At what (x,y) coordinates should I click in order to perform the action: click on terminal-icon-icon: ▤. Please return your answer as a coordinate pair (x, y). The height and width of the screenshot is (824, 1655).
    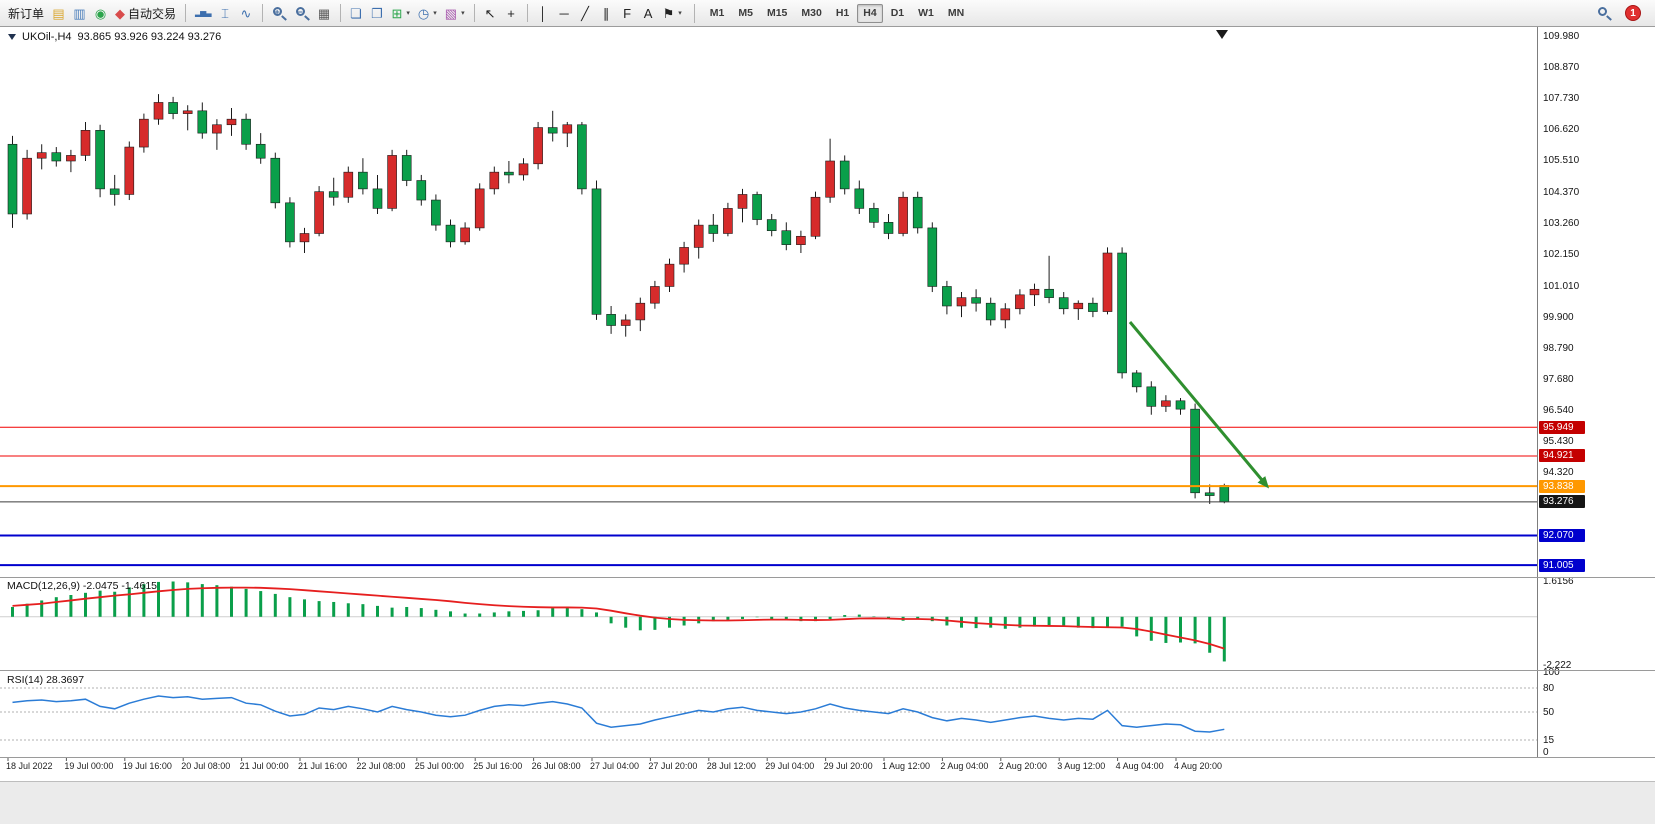
    Looking at the image, I should click on (58, 13).